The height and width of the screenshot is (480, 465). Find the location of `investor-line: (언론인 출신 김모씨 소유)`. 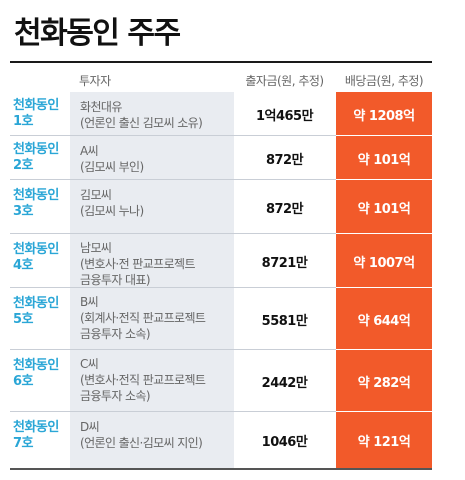

investor-line: (언론인 출신 김모씨 소유) is located at coordinates (141, 123).